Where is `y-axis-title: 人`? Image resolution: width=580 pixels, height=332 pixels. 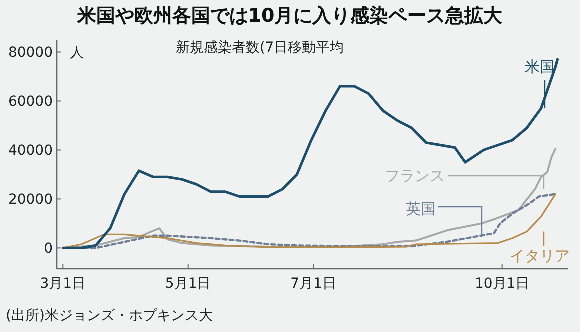 y-axis-title: 人 is located at coordinates (77, 53).